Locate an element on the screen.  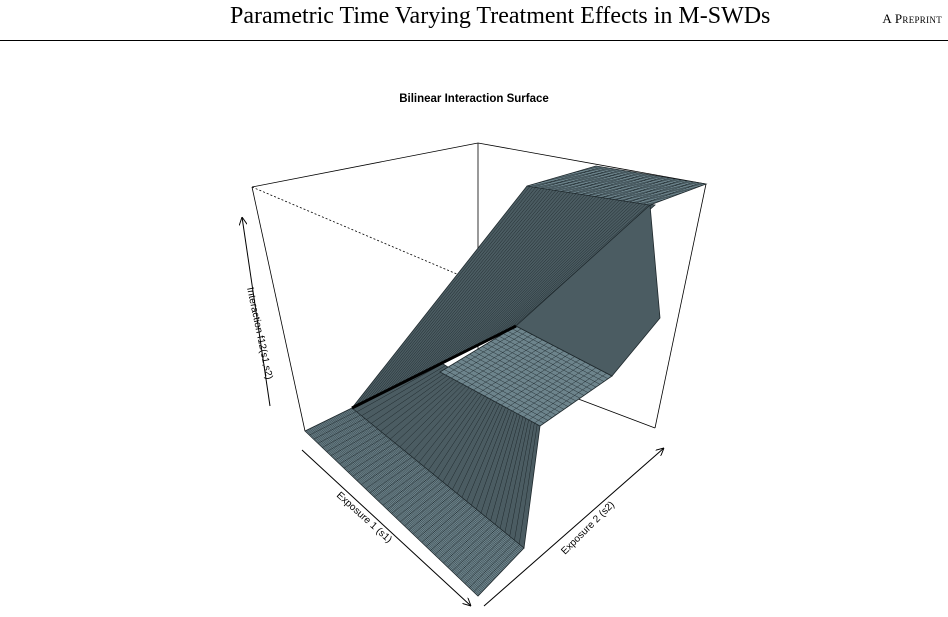
mesh-wall-low-mid is located at coordinates (447, 454).